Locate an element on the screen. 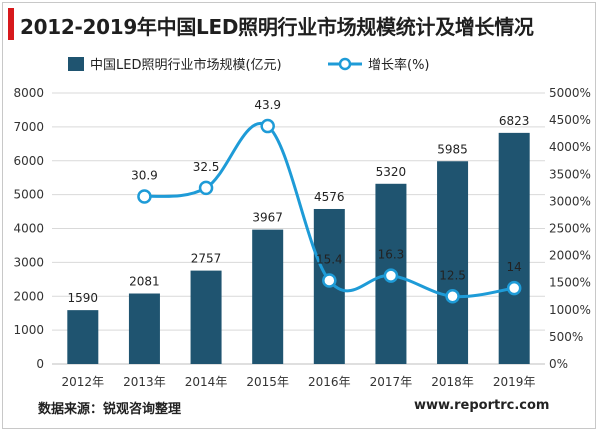 This screenshot has width=600, height=433. x-axis-label: 2016年 is located at coordinates (329, 382).